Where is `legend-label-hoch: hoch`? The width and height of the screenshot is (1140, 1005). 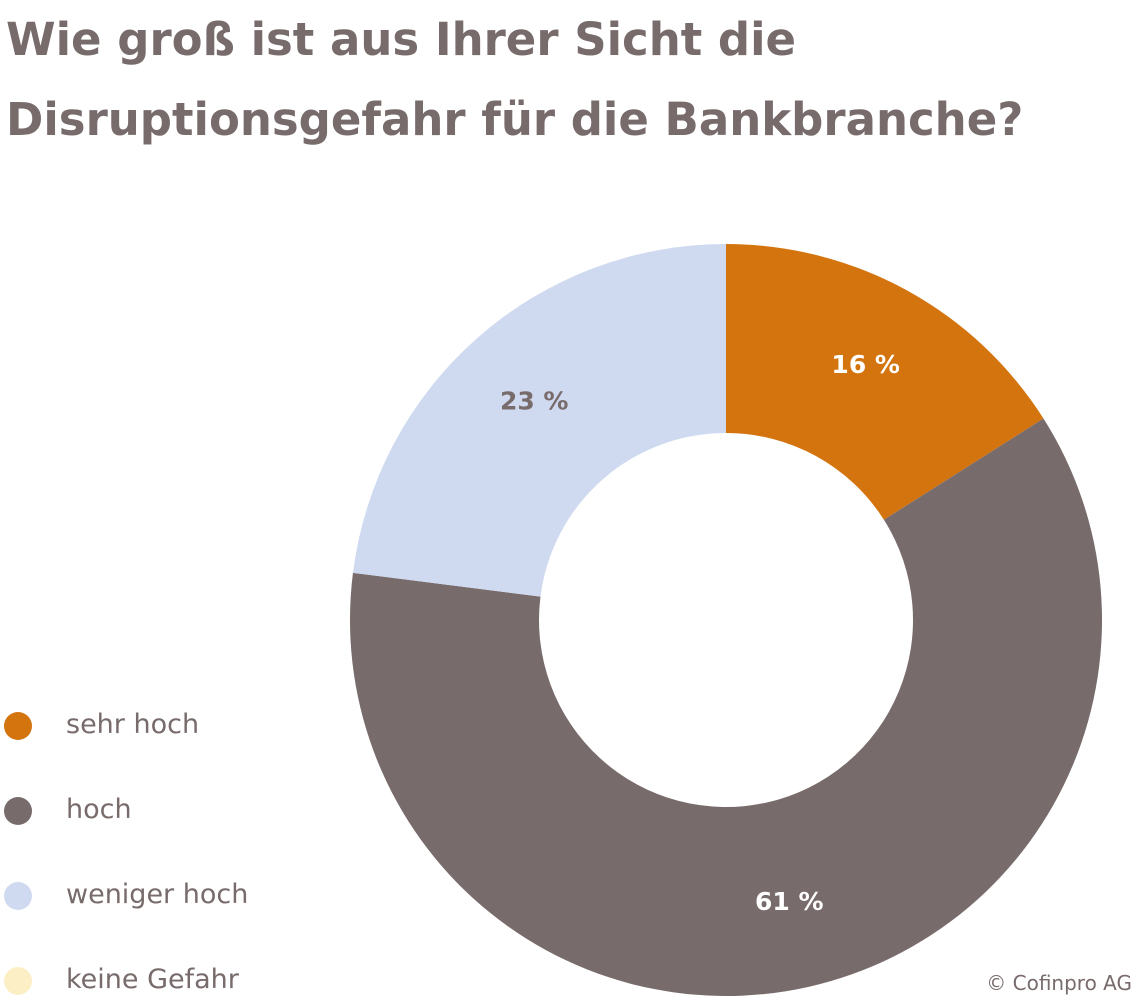 legend-label-hoch: hoch is located at coordinates (99, 809).